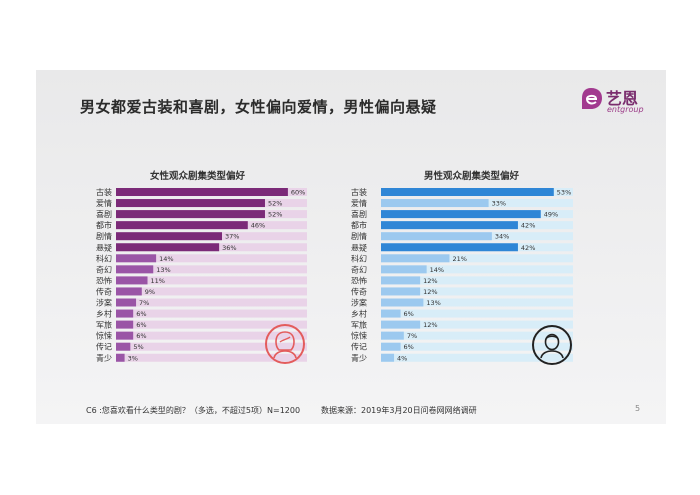 The height and width of the screenshot is (495, 700). What do you see at coordinates (104, 336) in the screenshot?
I see `female-category-label: 惊悚` at bounding box center [104, 336].